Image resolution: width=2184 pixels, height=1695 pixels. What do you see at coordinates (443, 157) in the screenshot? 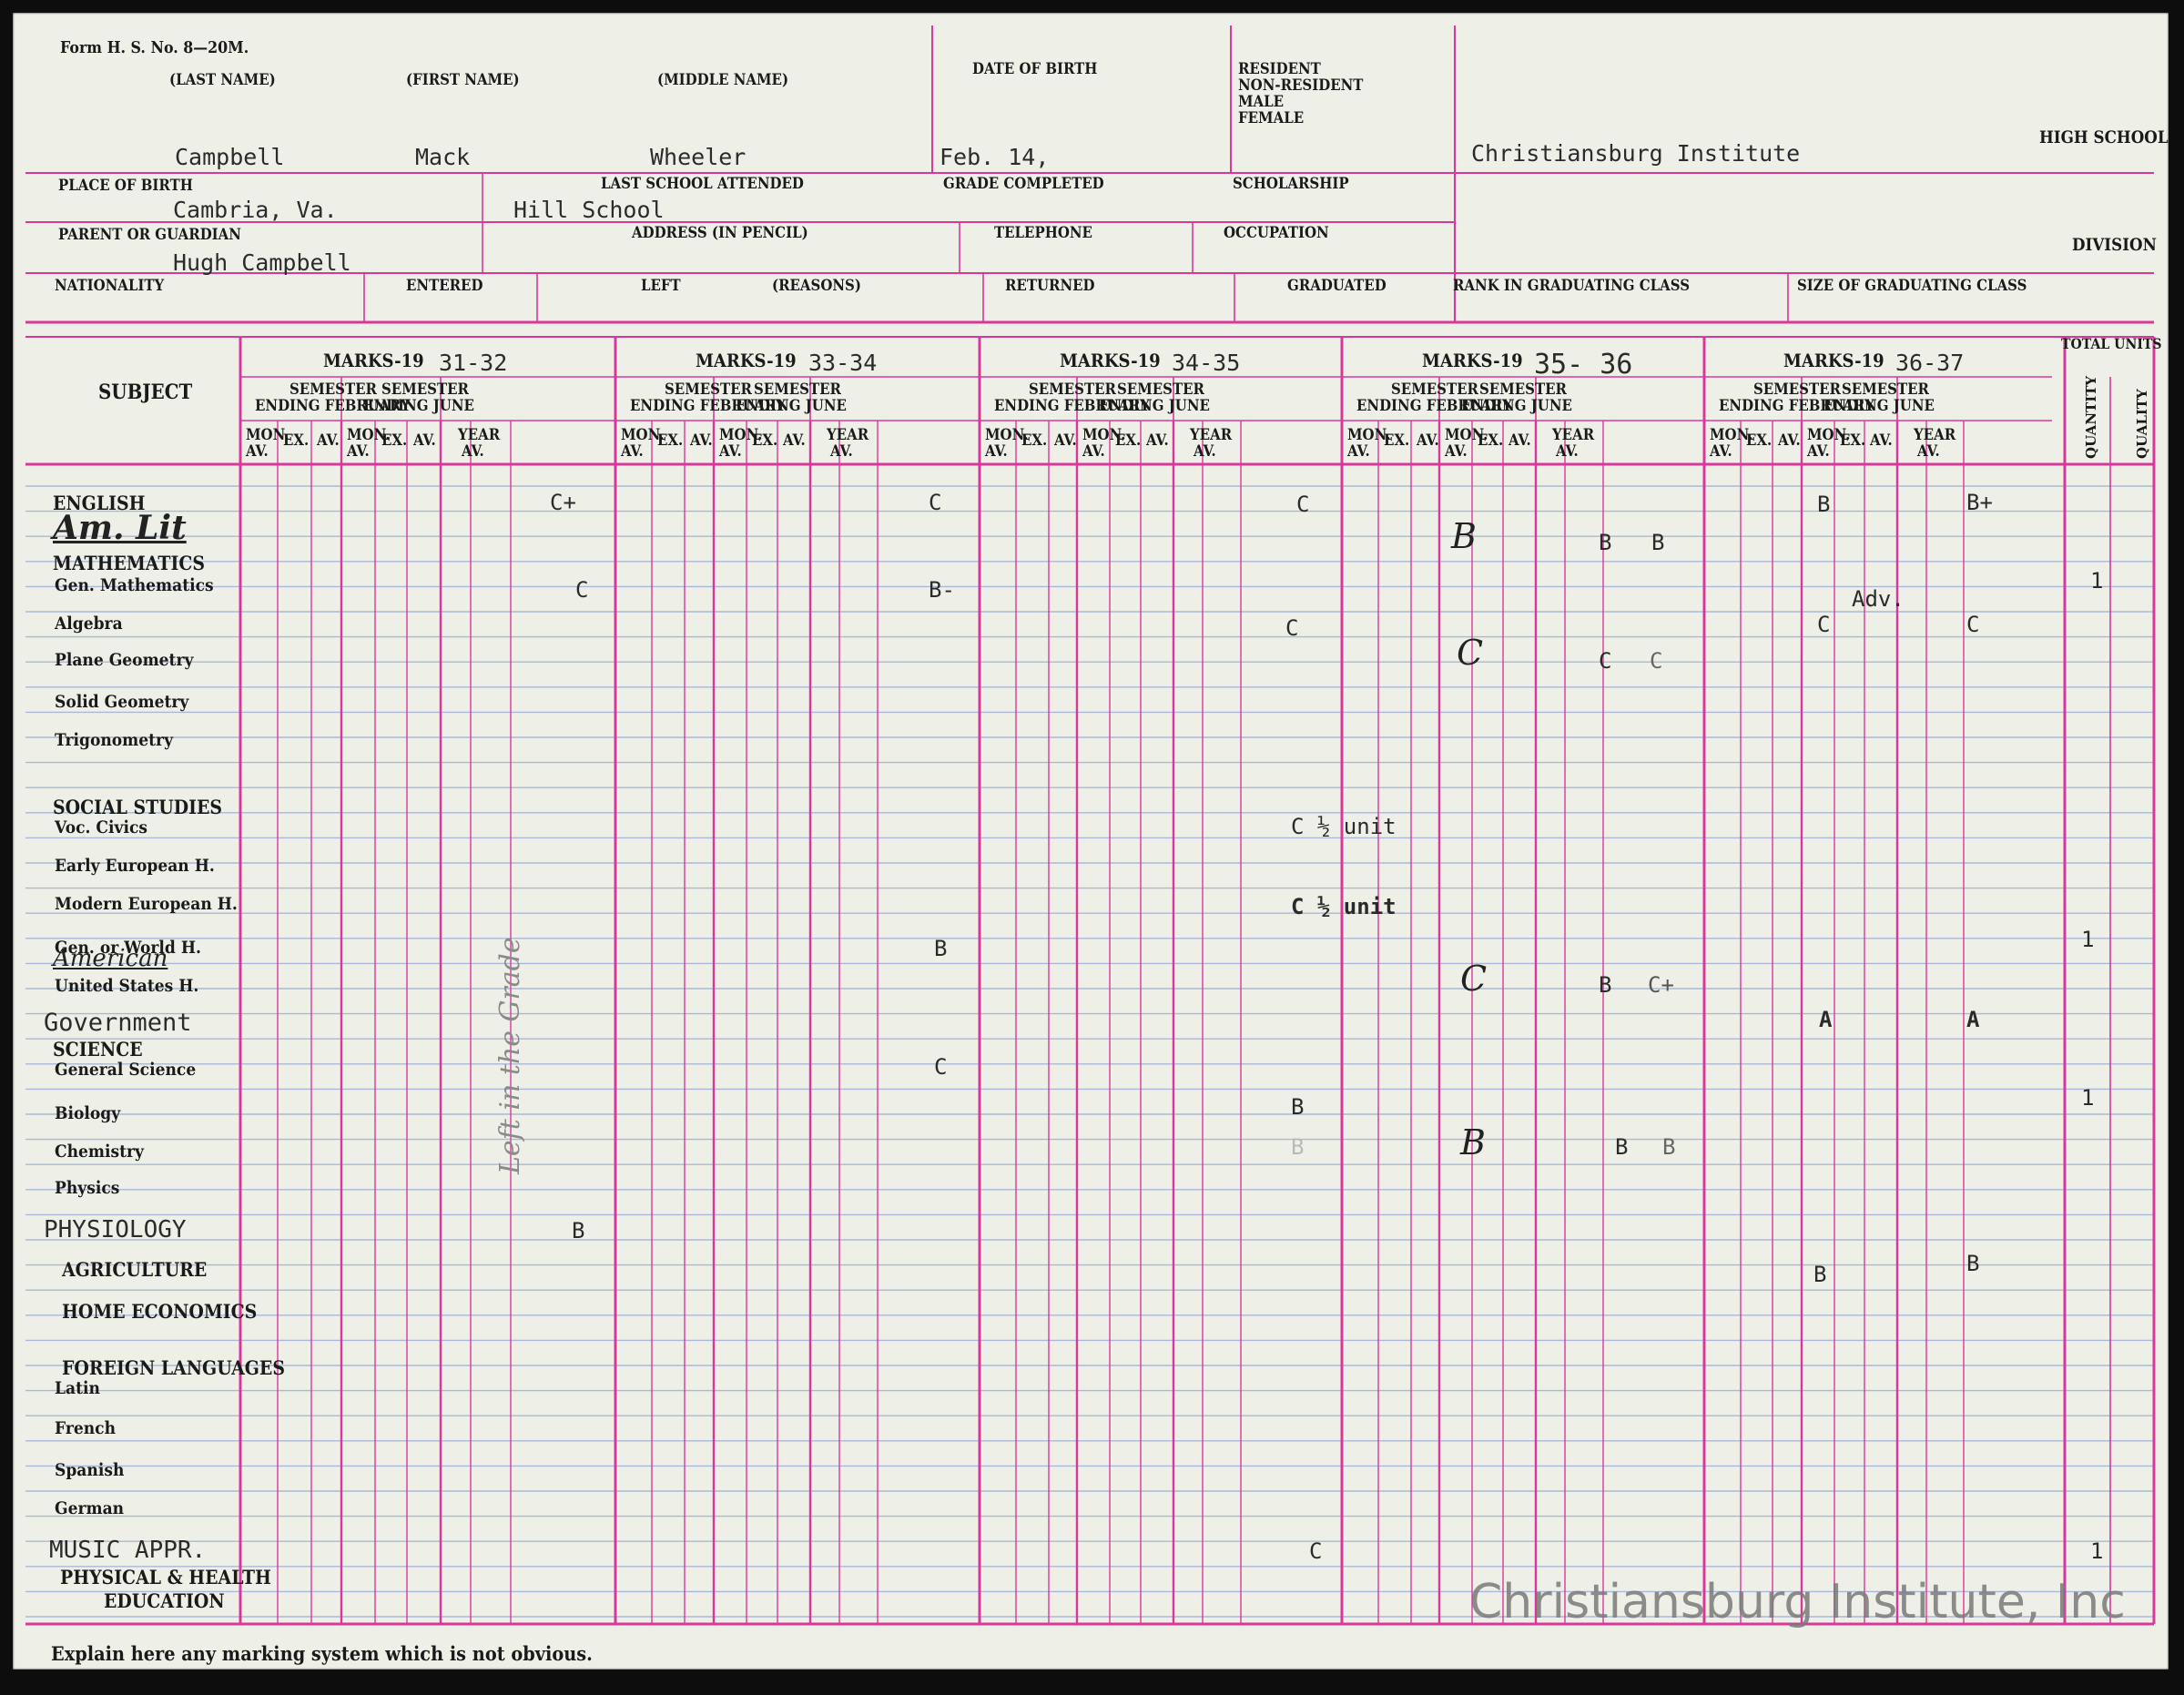
I see `first-name-value: Mack` at bounding box center [443, 157].